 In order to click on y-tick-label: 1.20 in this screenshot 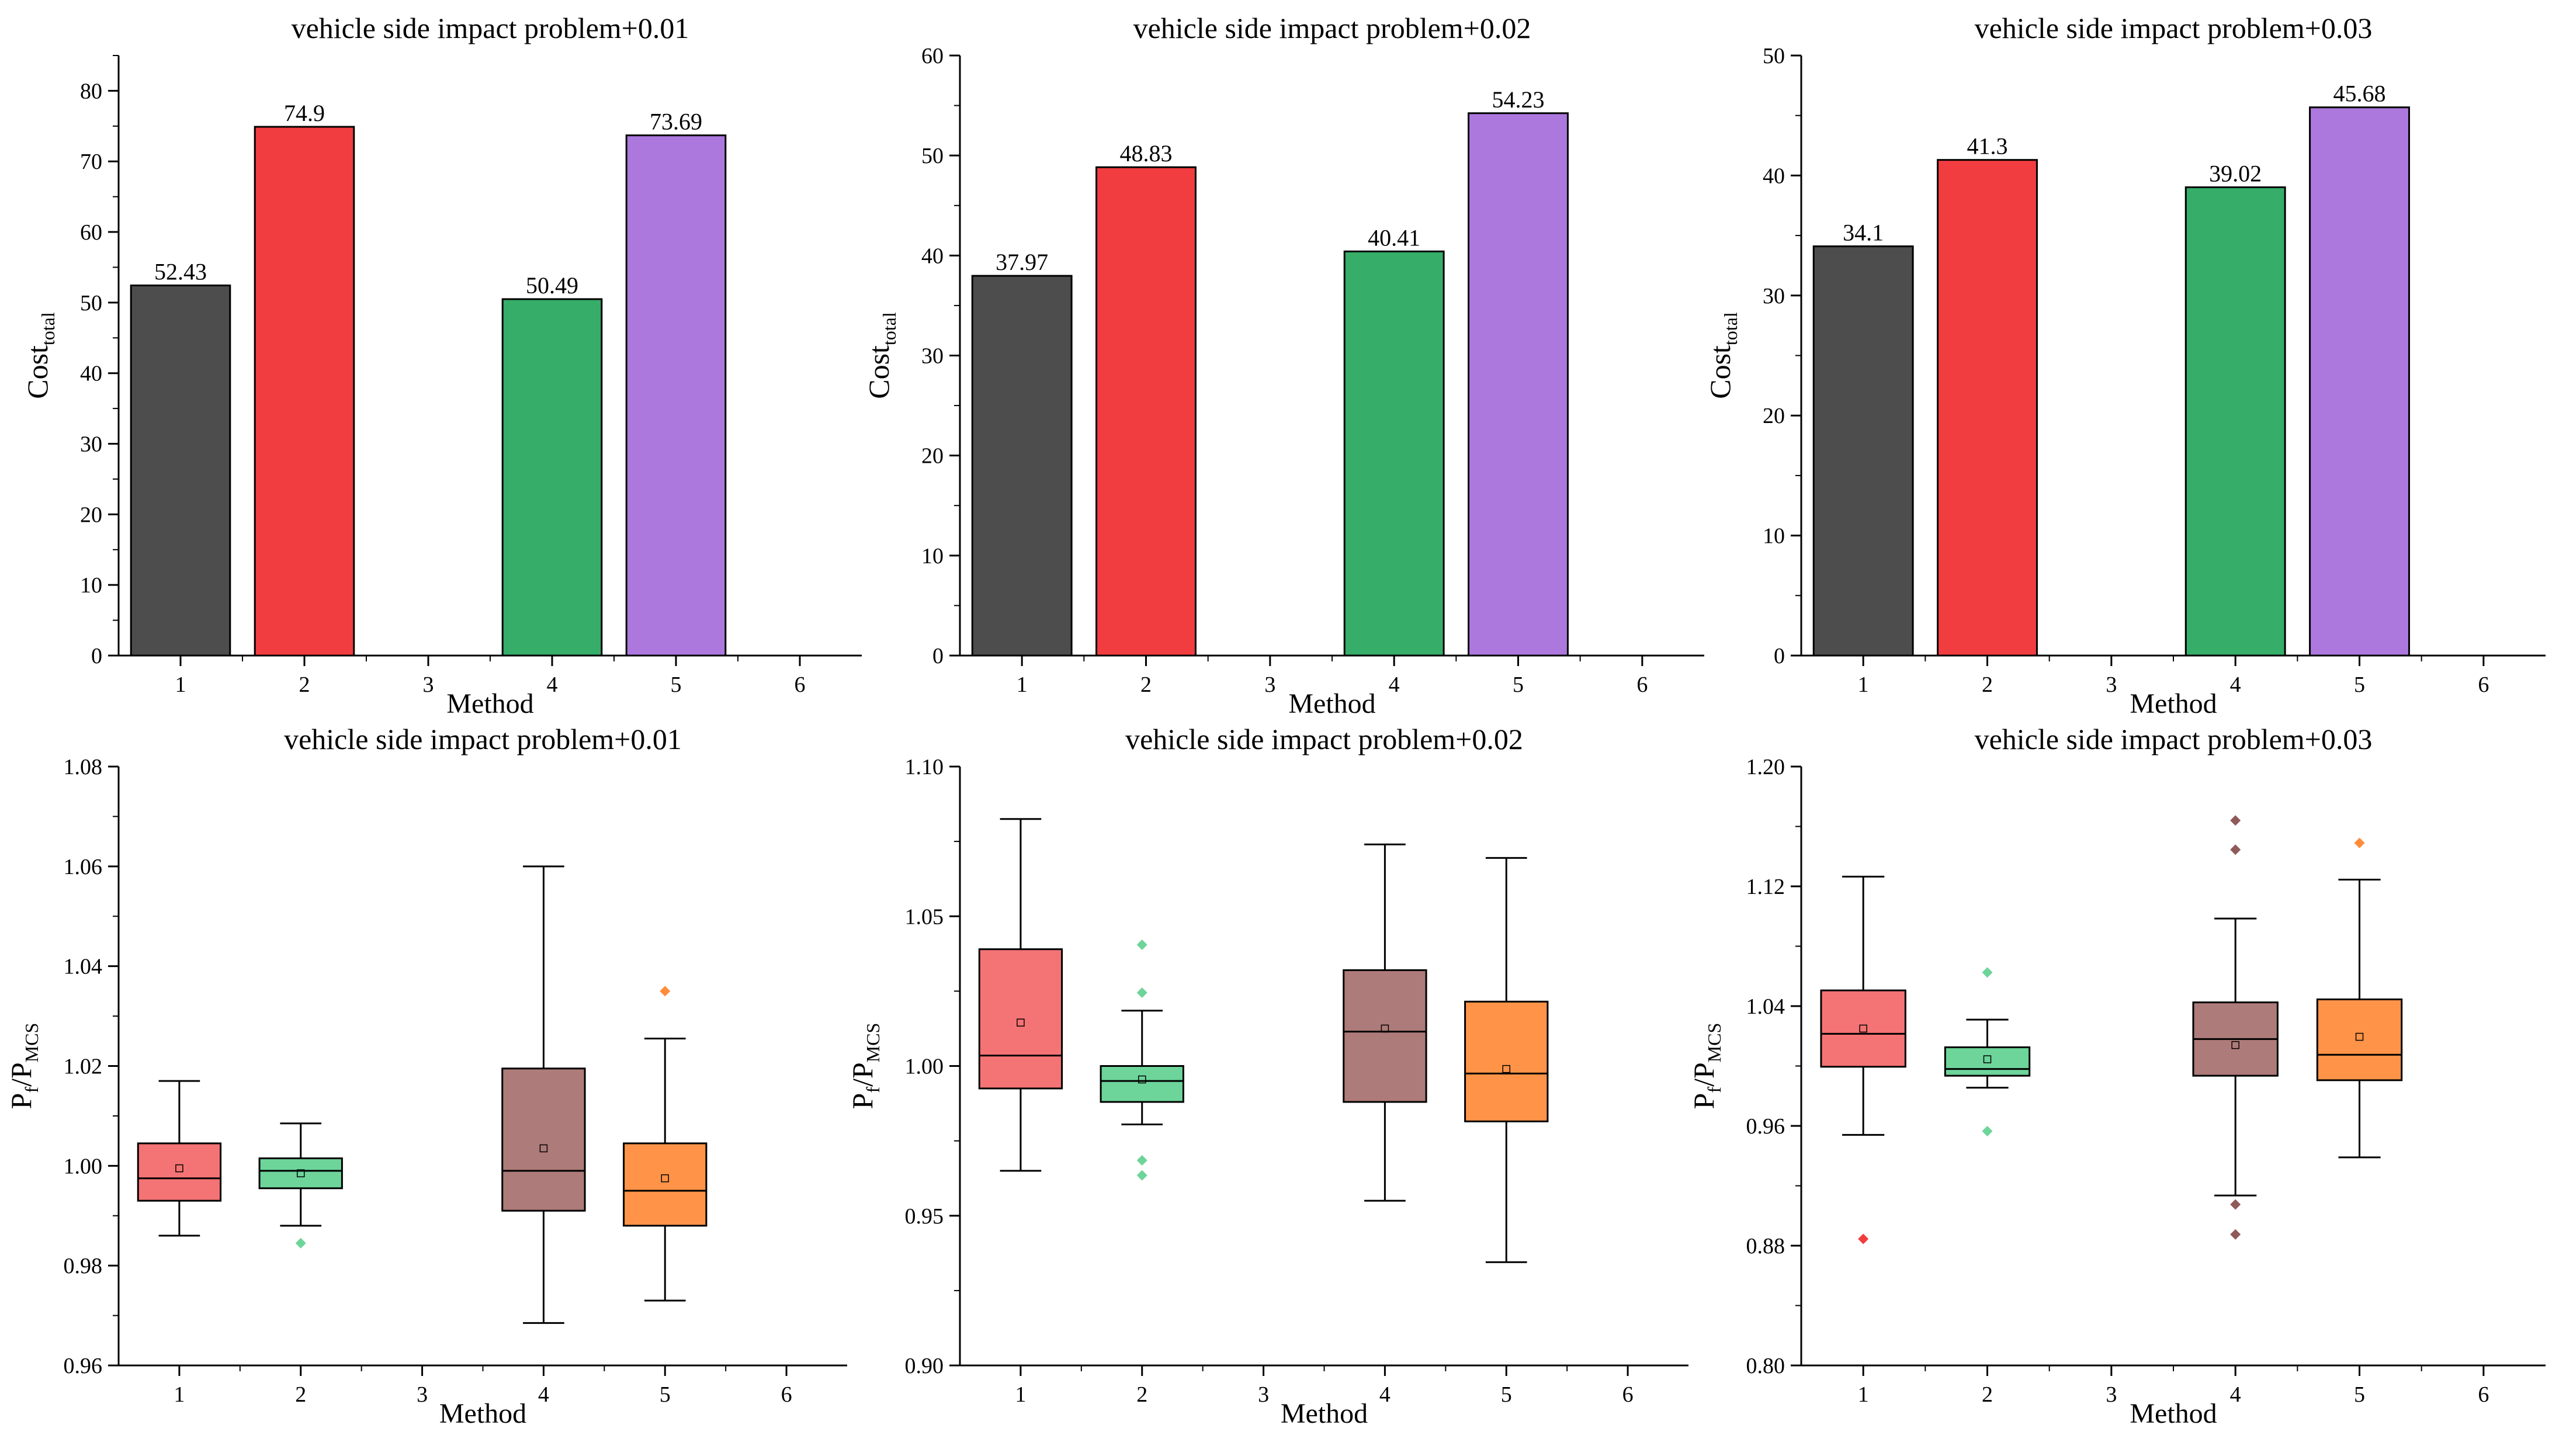, I will do `click(1765, 767)`.